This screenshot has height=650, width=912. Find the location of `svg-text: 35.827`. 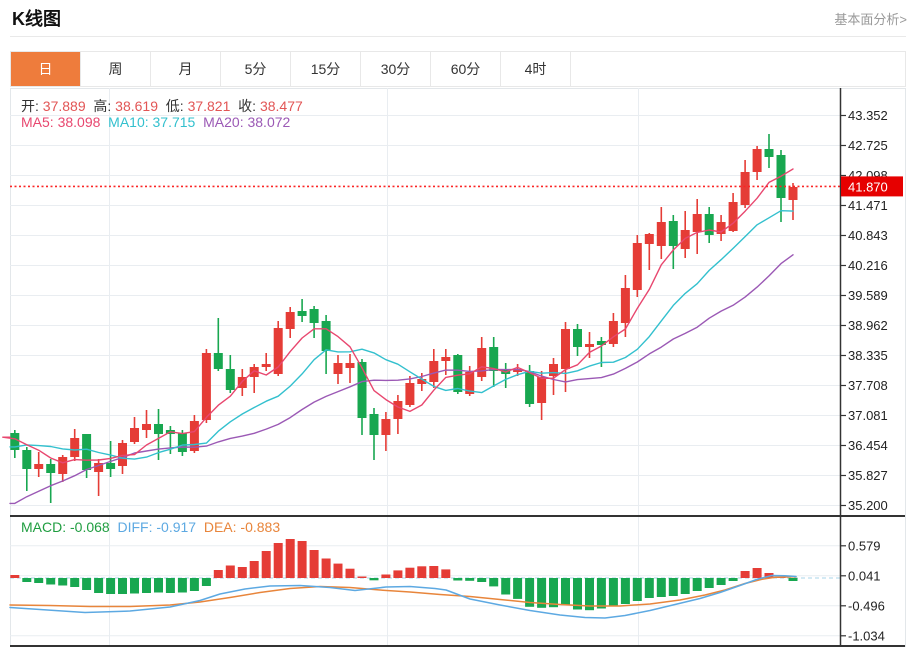

svg-text: 35.827 is located at coordinates (868, 475).